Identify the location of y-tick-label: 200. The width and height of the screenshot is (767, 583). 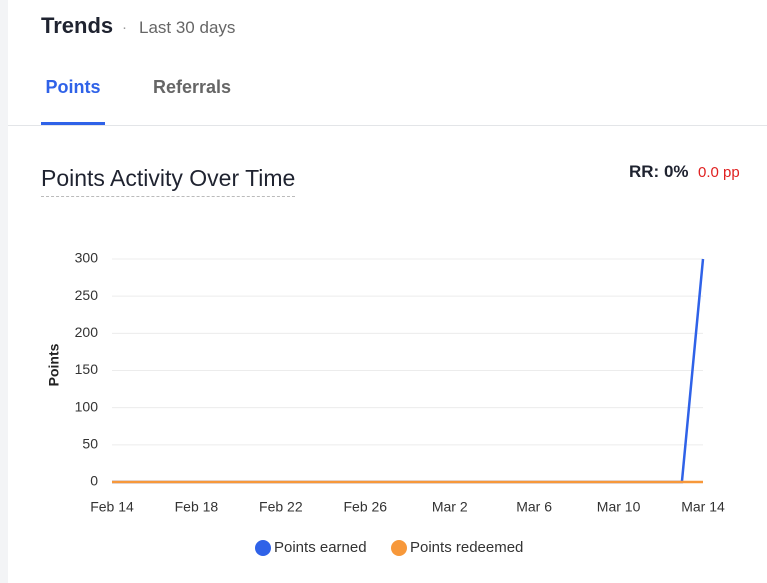
(87, 332).